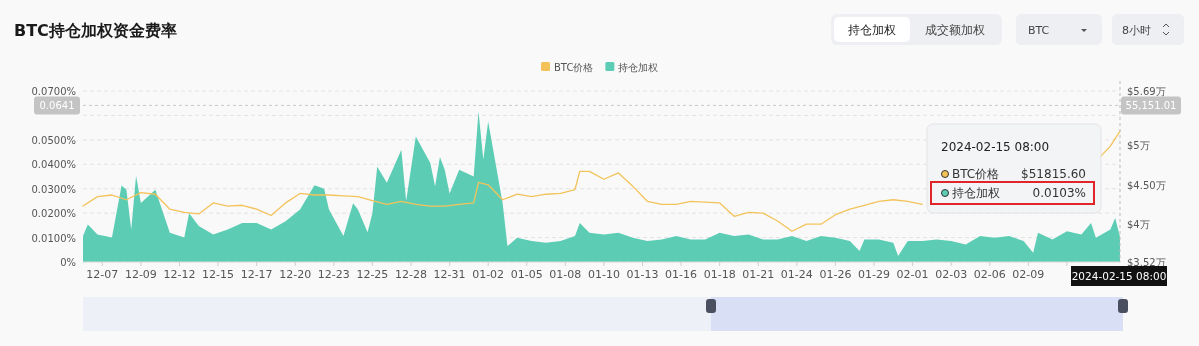  I want to click on ref-line-label: 0.0641, so click(57, 106).